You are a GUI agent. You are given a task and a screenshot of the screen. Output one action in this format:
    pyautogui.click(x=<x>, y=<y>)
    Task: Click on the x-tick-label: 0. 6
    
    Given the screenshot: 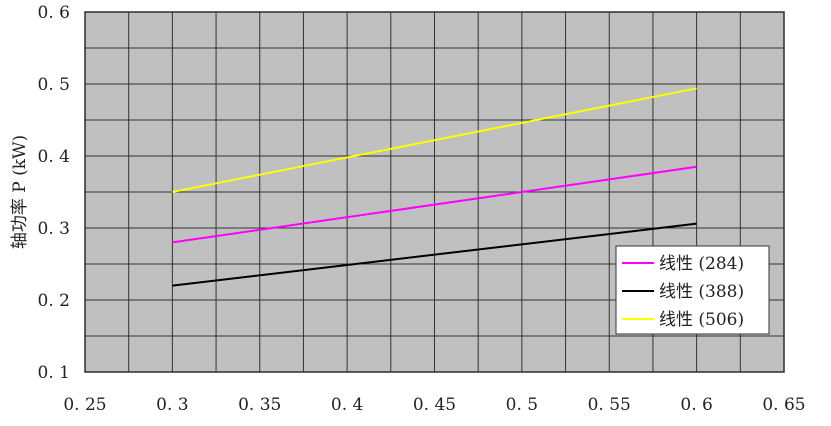 What is the action you would take?
    pyautogui.click(x=696, y=405)
    